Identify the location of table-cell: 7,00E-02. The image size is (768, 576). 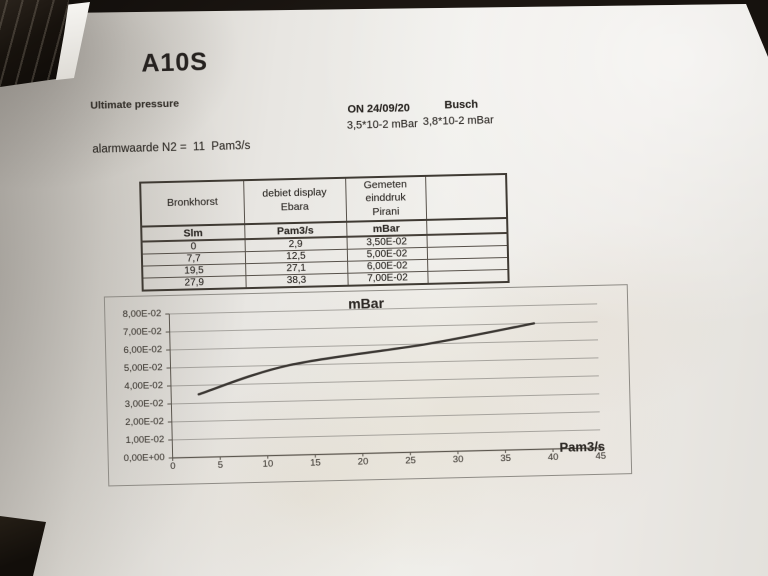
(387, 278).